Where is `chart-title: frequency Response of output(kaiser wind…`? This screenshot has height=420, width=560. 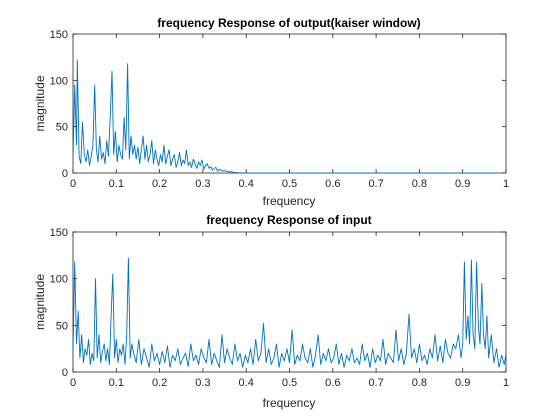 chart-title: frequency Response of output(kaiser wind… is located at coordinates (288, 23).